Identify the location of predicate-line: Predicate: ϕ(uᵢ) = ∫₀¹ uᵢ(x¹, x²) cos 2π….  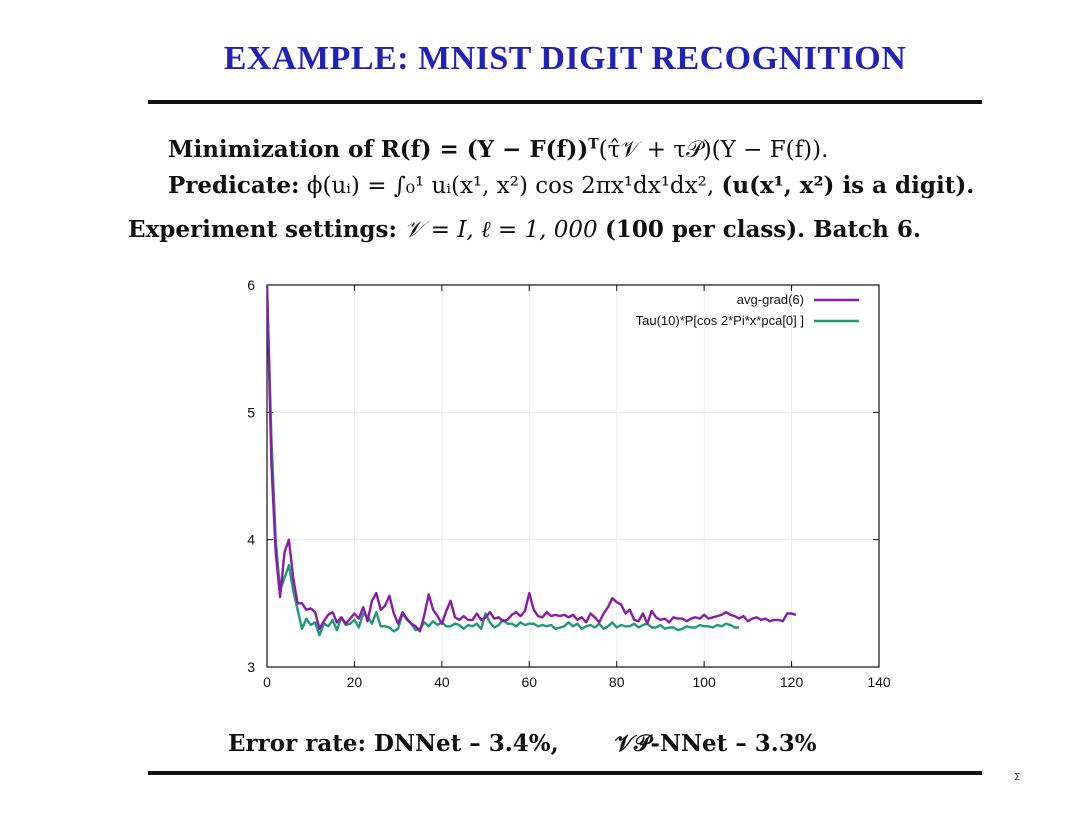
(571, 185).